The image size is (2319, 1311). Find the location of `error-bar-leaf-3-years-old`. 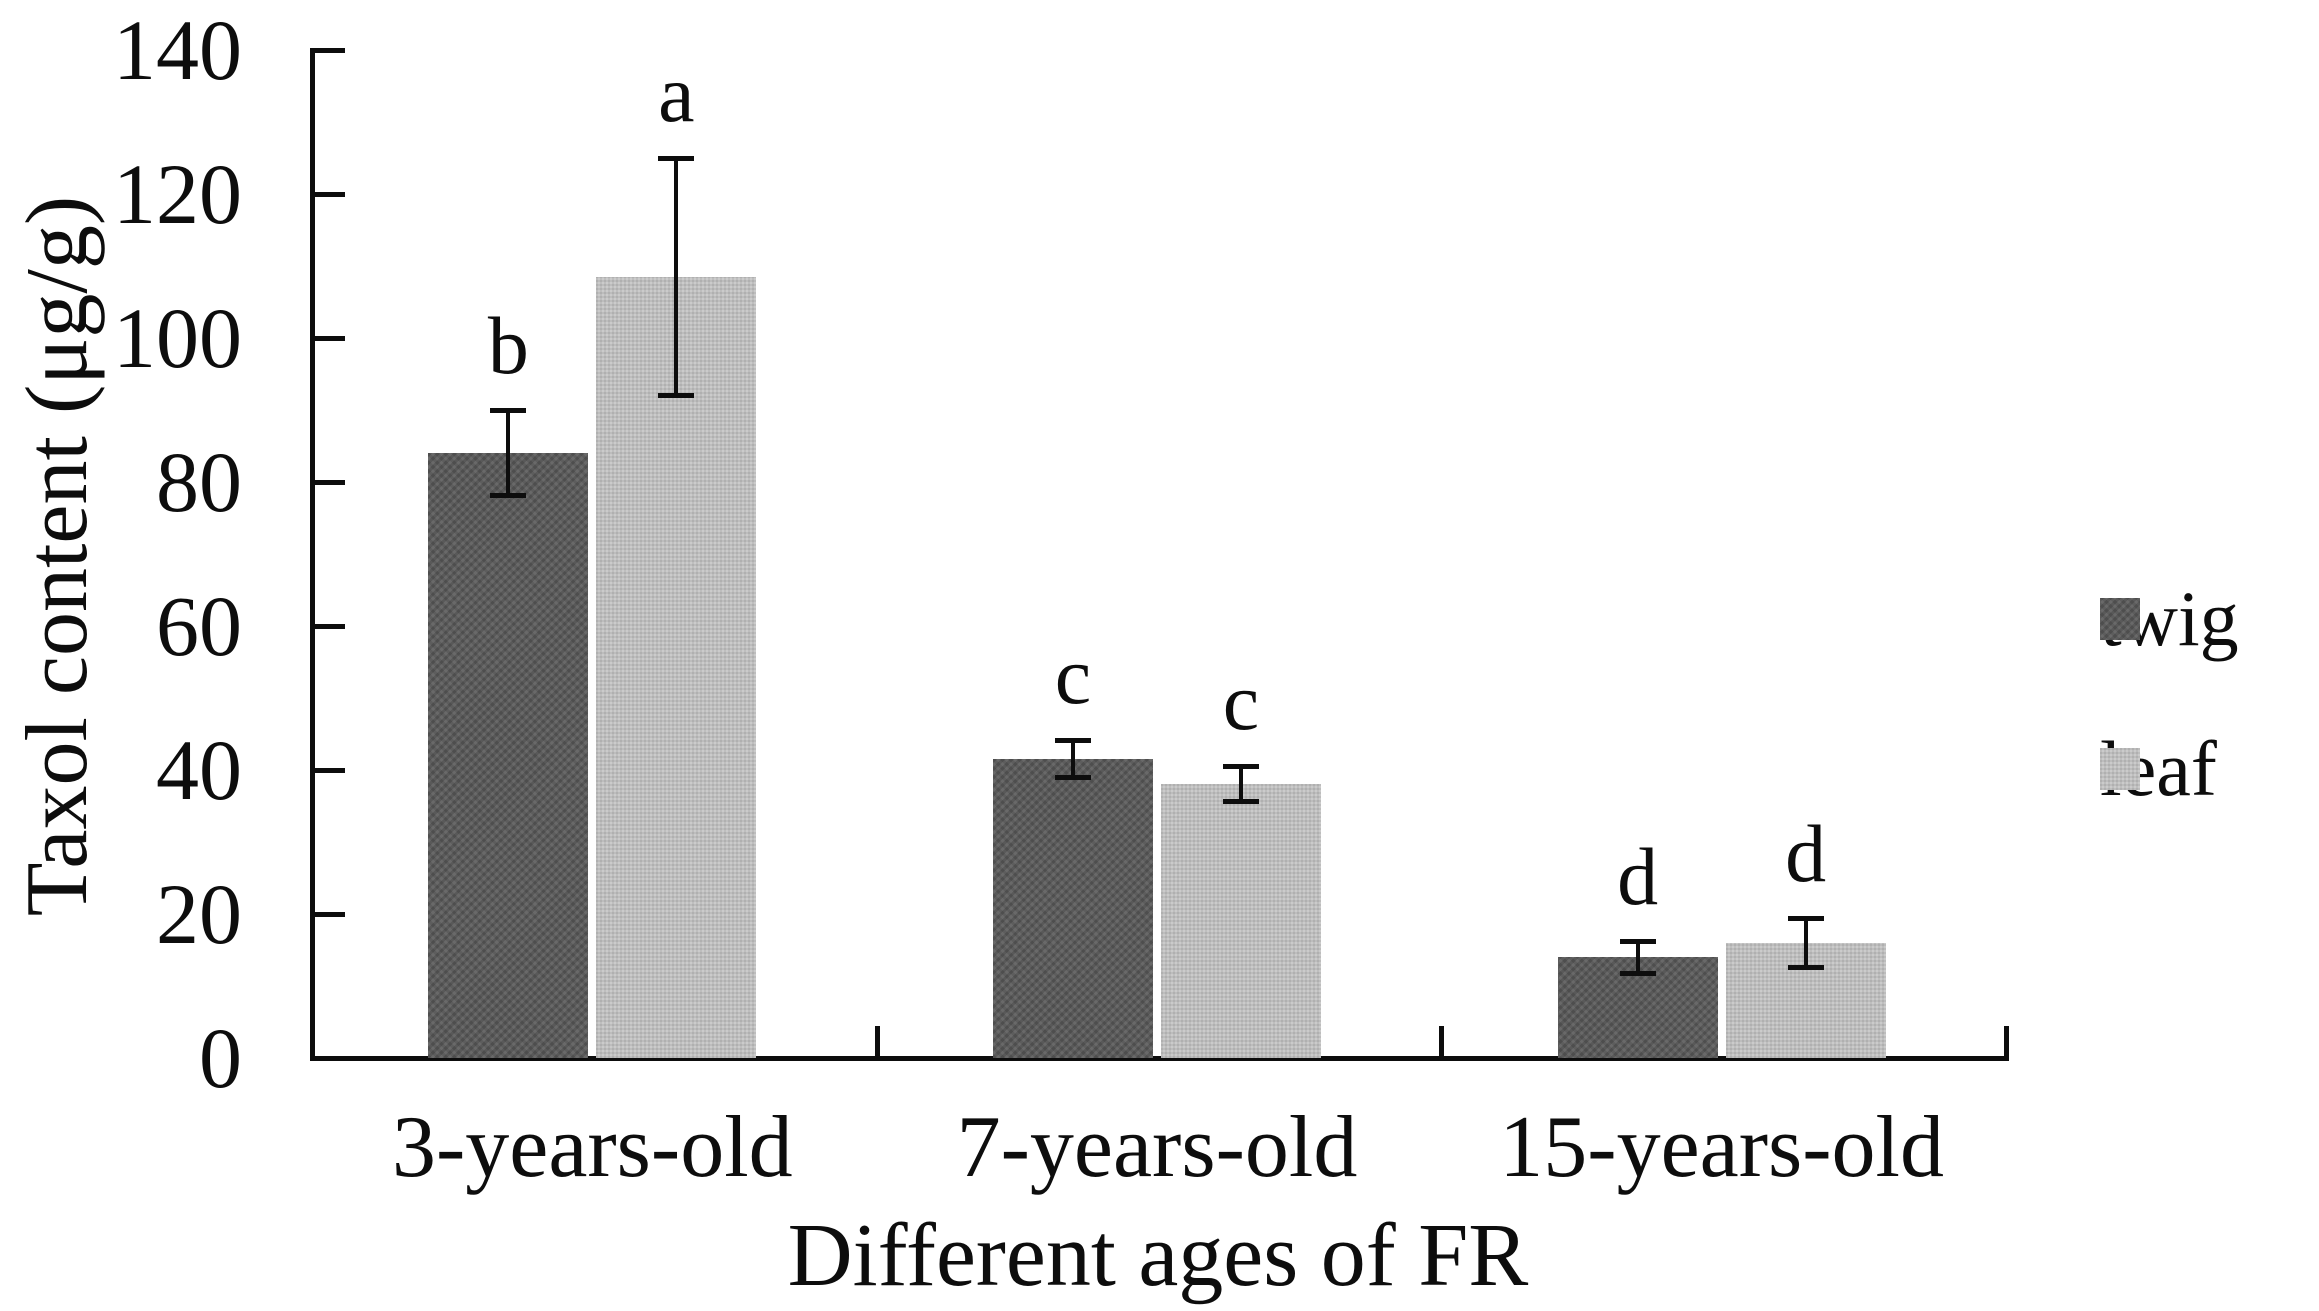

error-bar-leaf-3-years-old is located at coordinates (676, 277).